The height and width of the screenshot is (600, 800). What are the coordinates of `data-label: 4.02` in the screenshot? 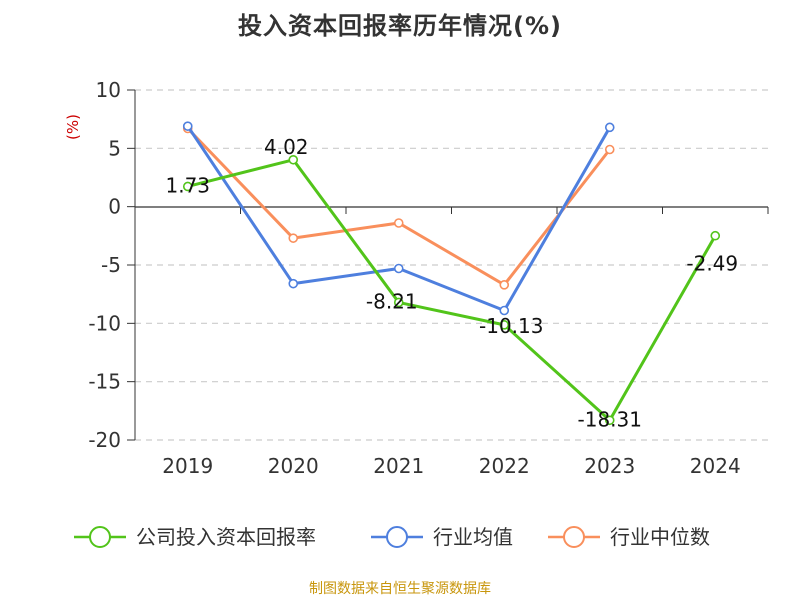 It's located at (286, 147).